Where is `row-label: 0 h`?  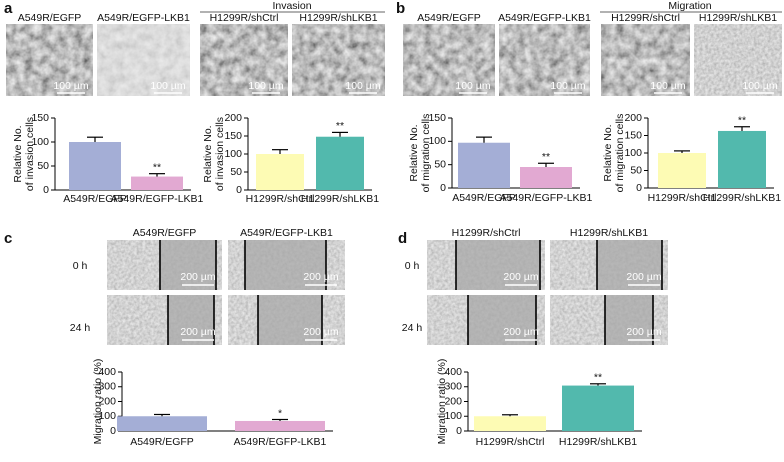
row-label: 0 h is located at coordinates (412, 266).